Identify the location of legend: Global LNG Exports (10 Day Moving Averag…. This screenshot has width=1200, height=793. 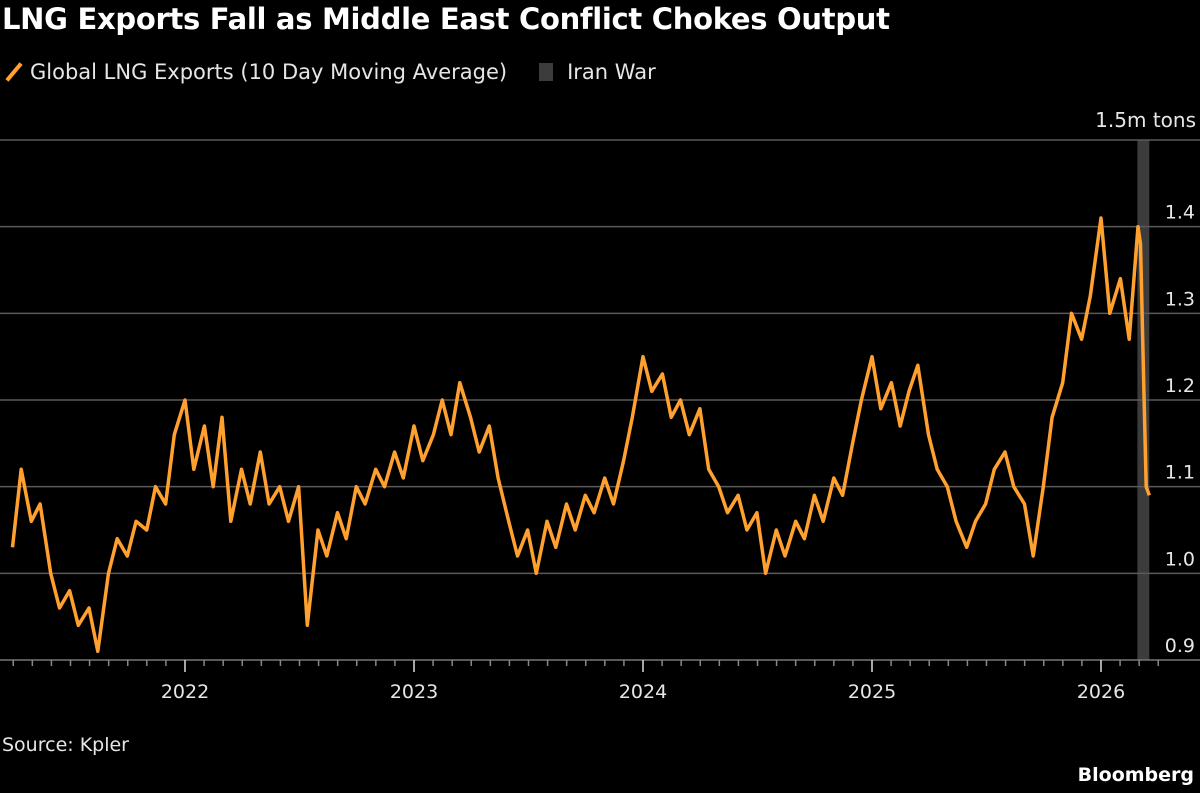
(330, 72).